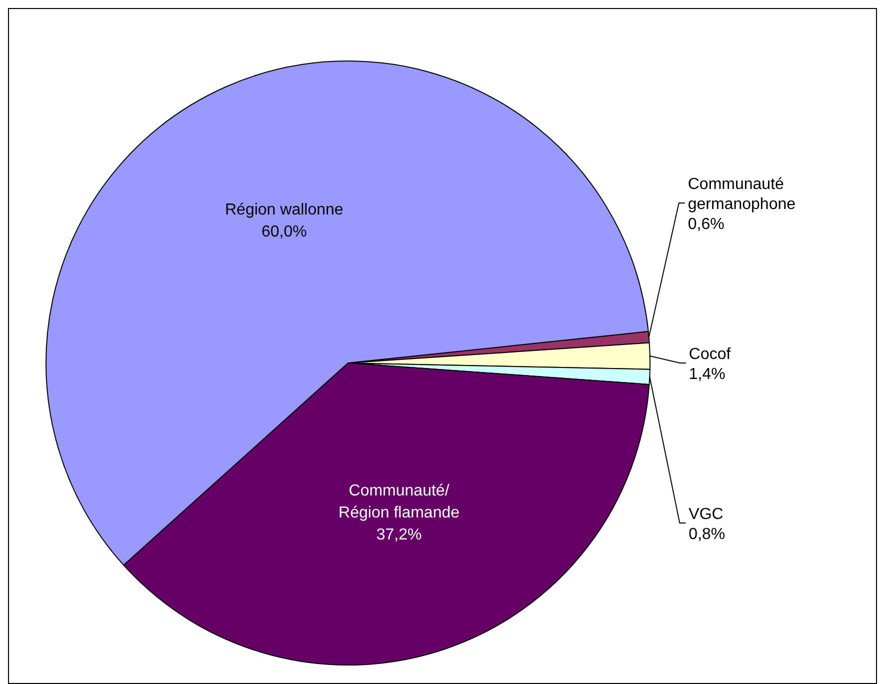 This screenshot has width=885, height=684. Describe the element at coordinates (707, 374) in the screenshot. I see `data-label: 1,4%` at that location.